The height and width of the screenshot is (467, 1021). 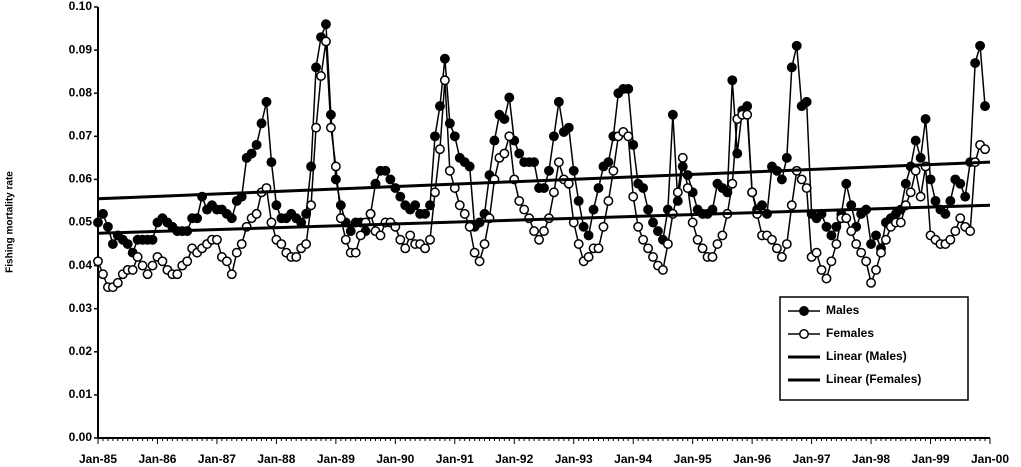 I want to click on legend-marker, so click(x=804, y=311).